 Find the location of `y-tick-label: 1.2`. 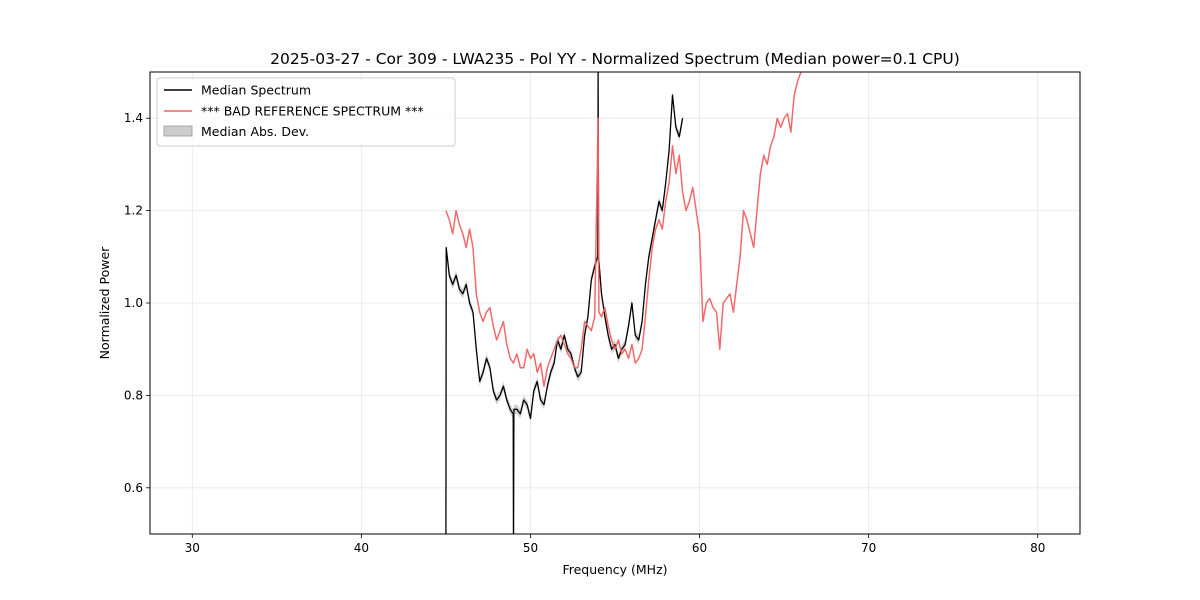

y-tick-label: 1.2 is located at coordinates (133, 211).